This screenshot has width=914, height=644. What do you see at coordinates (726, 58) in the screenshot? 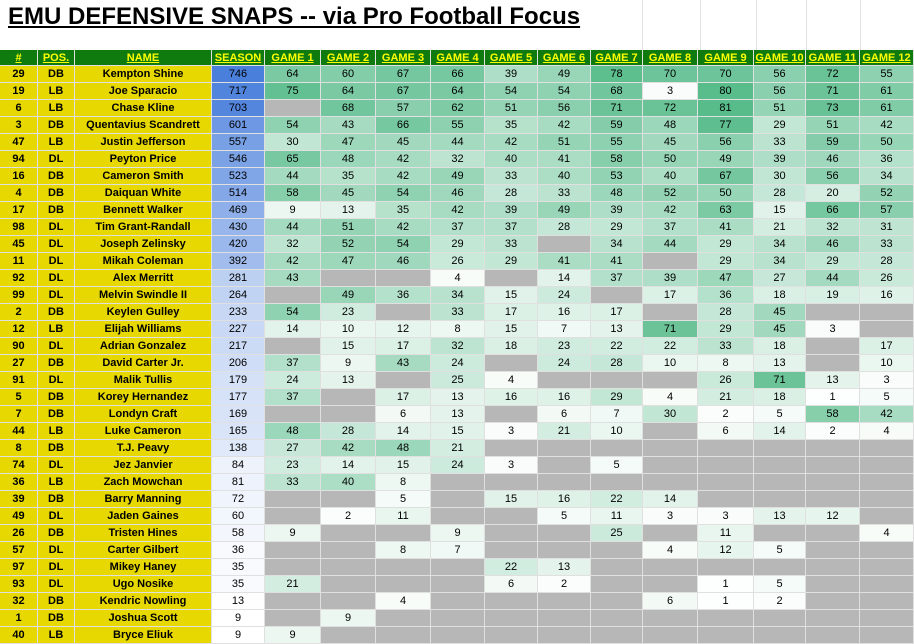
I see `header-game-9: GAME 9` at bounding box center [726, 58].